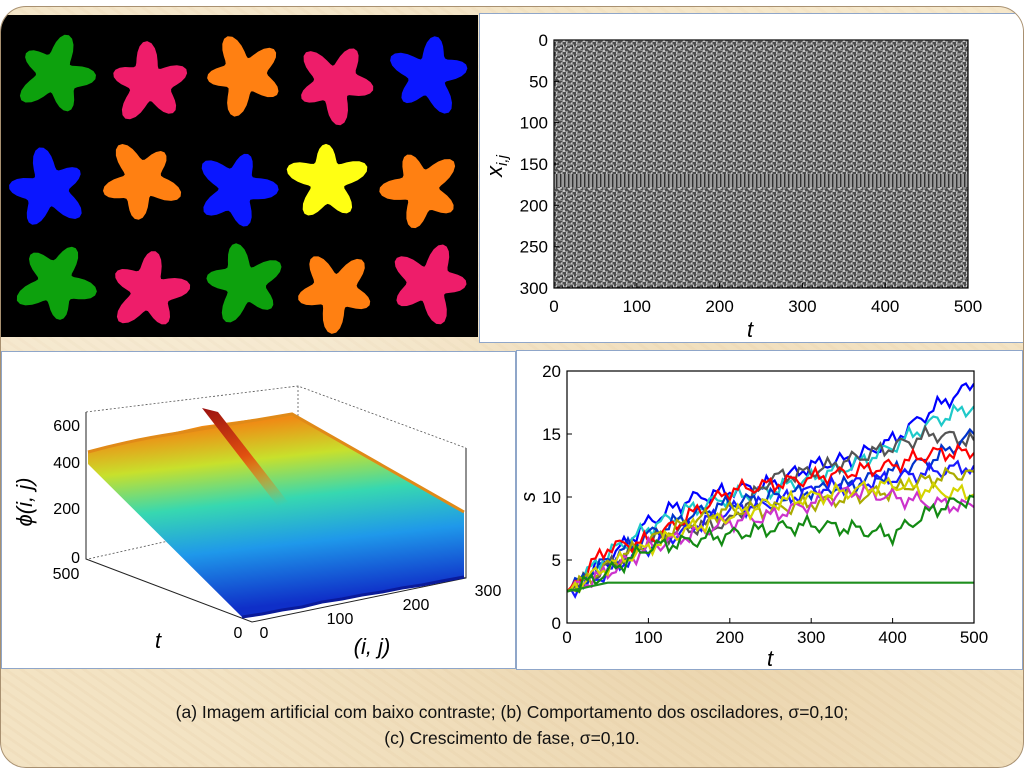  I want to click on heatmap-area, so click(761, 164).